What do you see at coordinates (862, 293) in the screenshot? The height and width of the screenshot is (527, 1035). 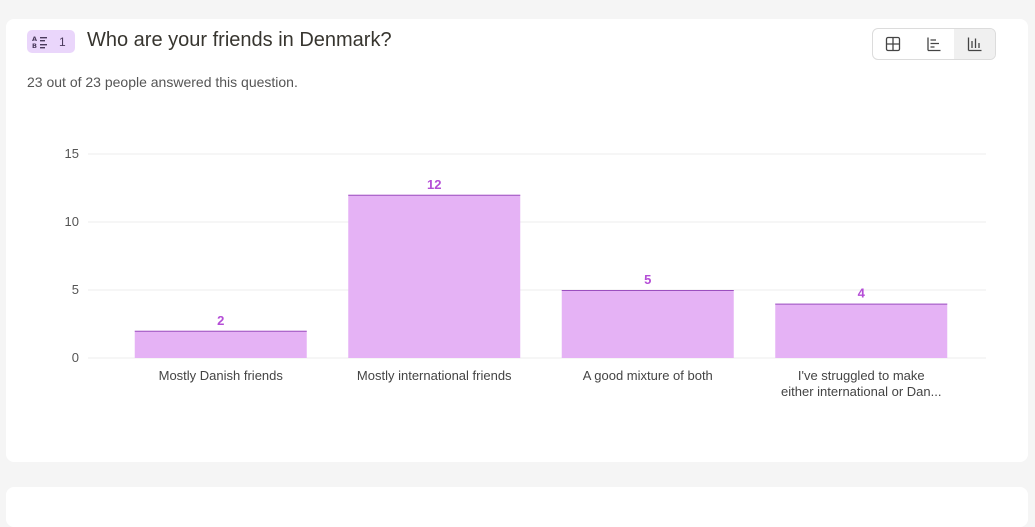 I see `bar-value-label: 4` at bounding box center [862, 293].